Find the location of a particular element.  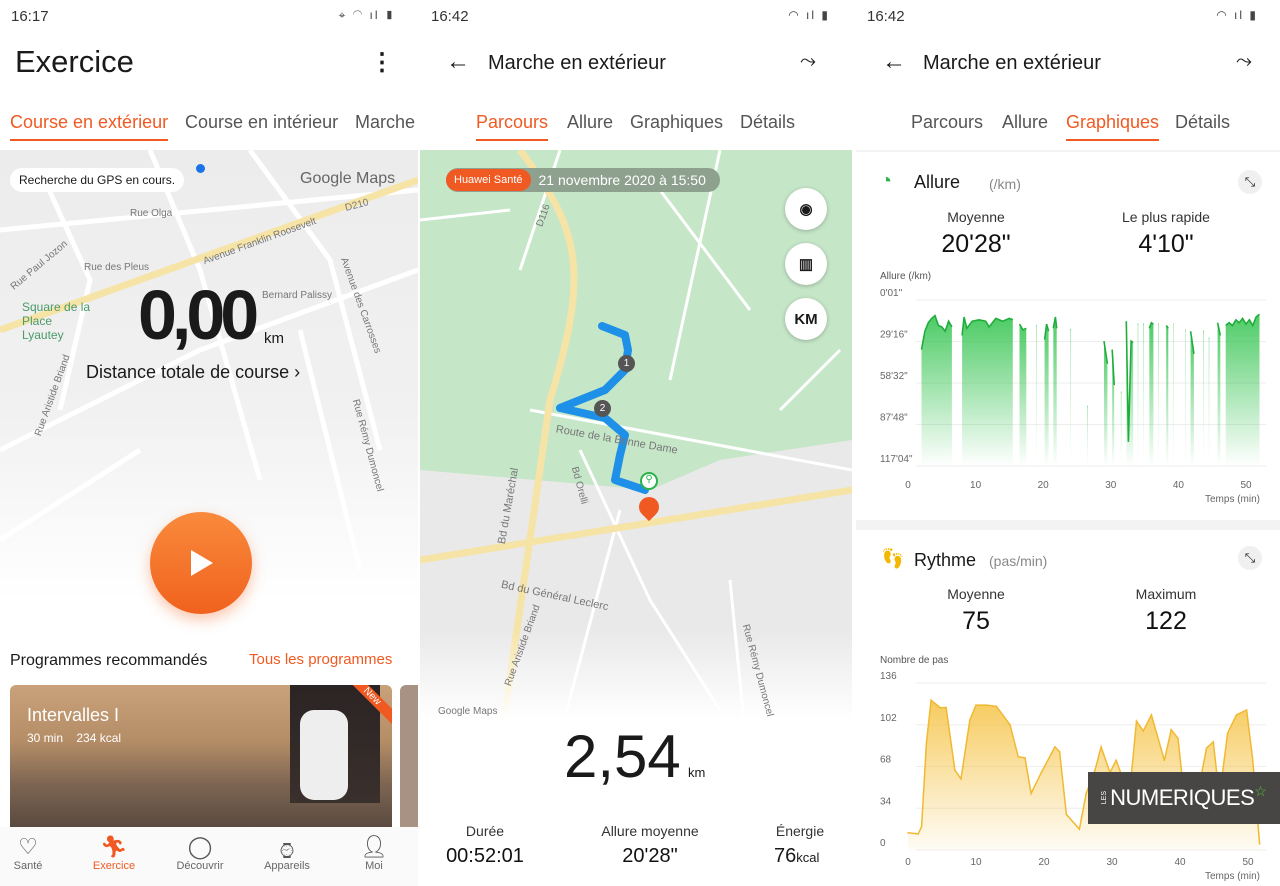

distance-total-link: Distance totale de course › is located at coordinates (193, 372).